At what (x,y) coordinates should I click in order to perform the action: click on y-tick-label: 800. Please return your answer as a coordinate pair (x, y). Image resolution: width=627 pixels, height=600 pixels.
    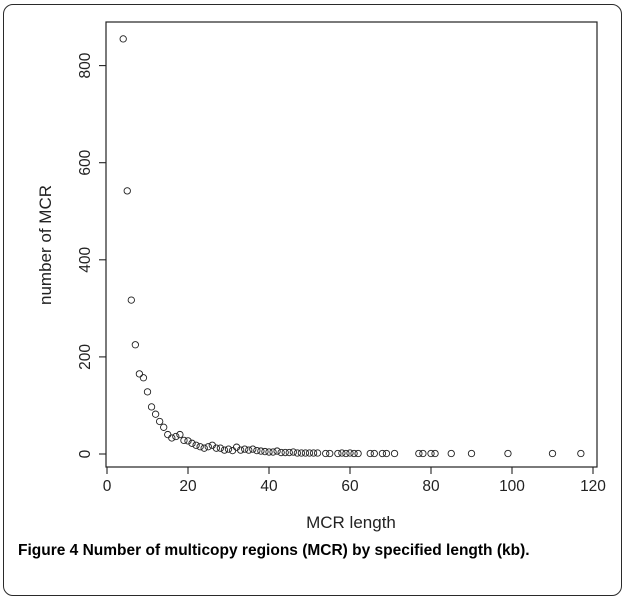
    Looking at the image, I should click on (85, 65).